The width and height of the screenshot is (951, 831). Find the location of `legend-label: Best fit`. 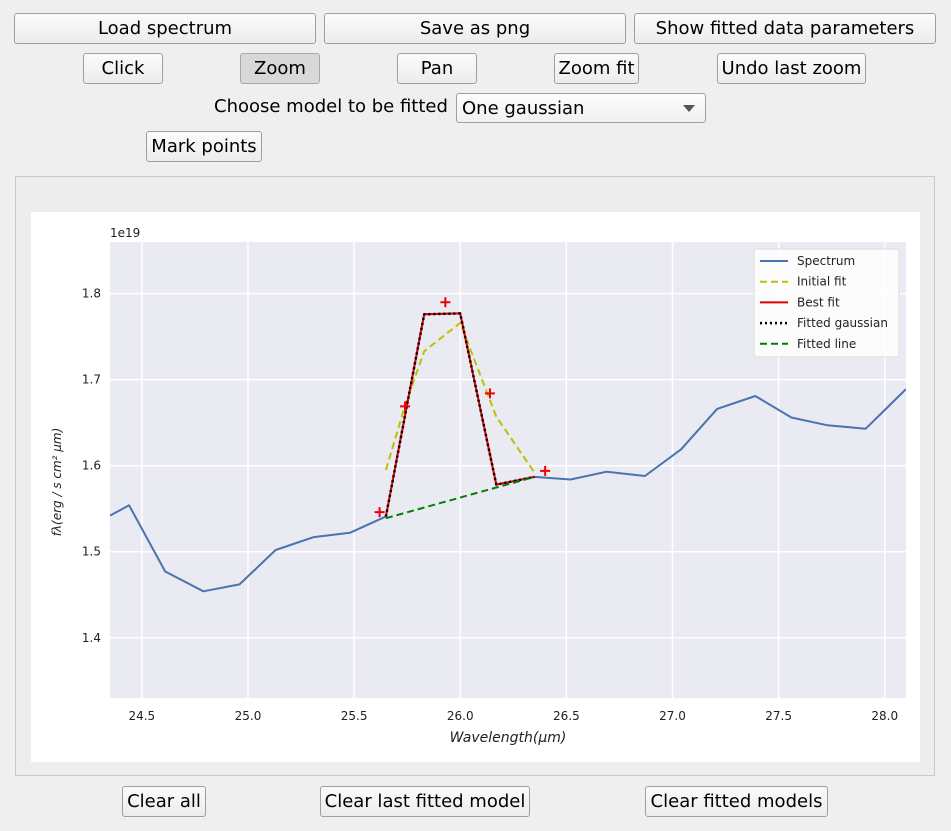

legend-label: Best fit is located at coordinates (818, 302).